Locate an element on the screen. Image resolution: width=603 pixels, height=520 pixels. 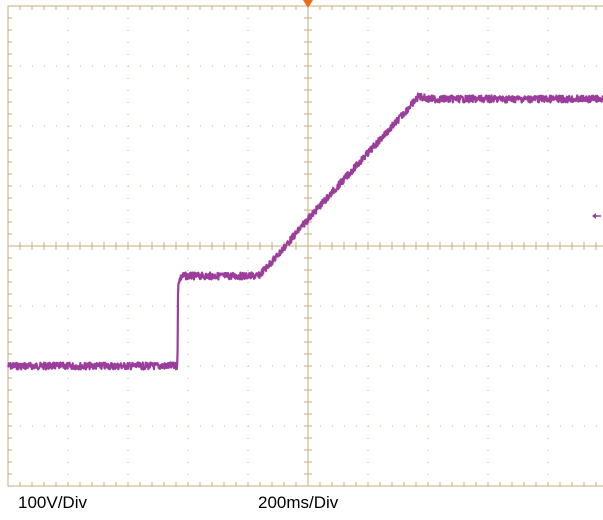
trigger-position-marker is located at coordinates (308, 4).